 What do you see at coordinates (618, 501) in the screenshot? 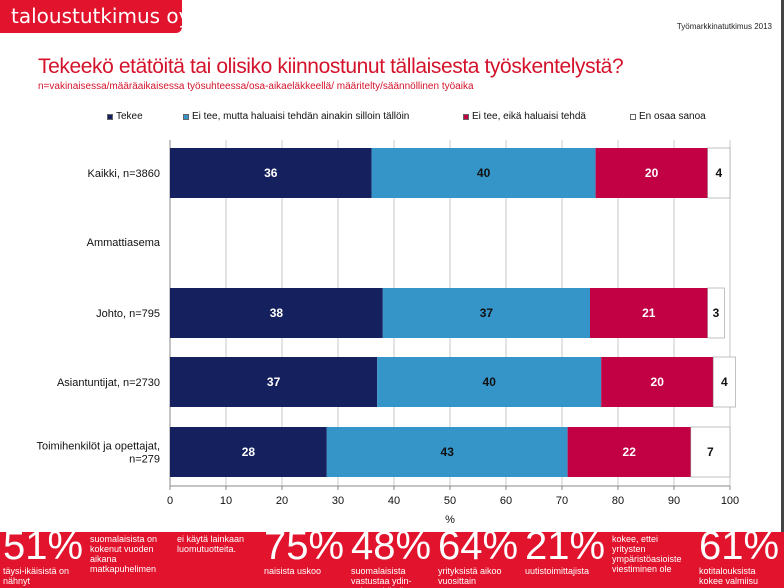
I see `x-tick-label: 80` at bounding box center [618, 501].